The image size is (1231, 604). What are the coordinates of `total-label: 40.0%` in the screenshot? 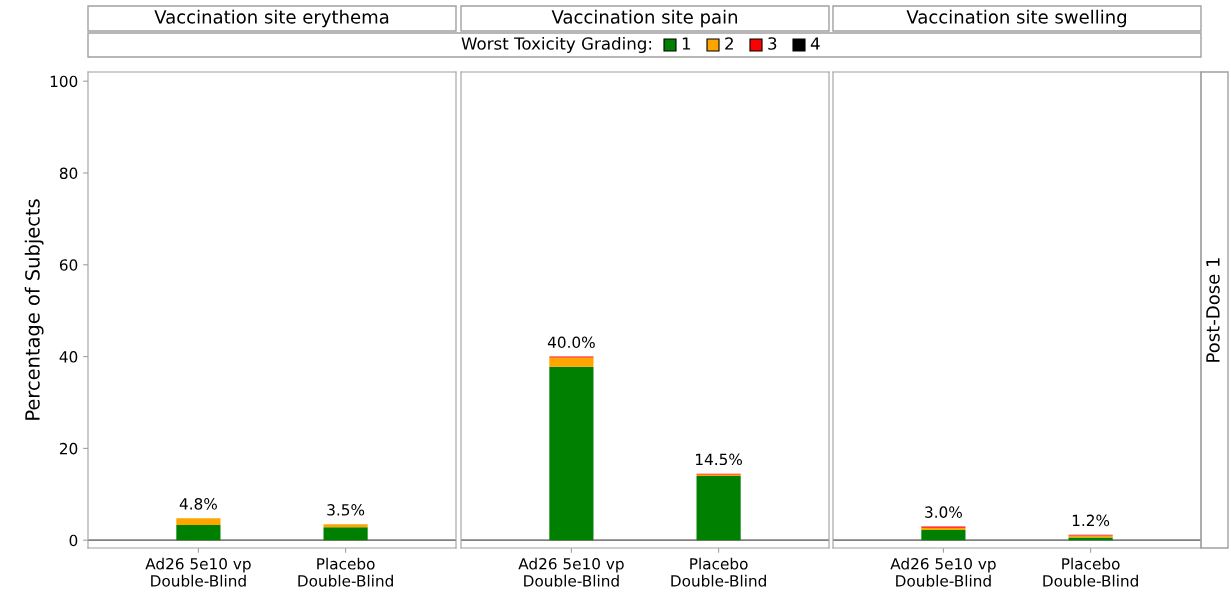 It's located at (571, 342).